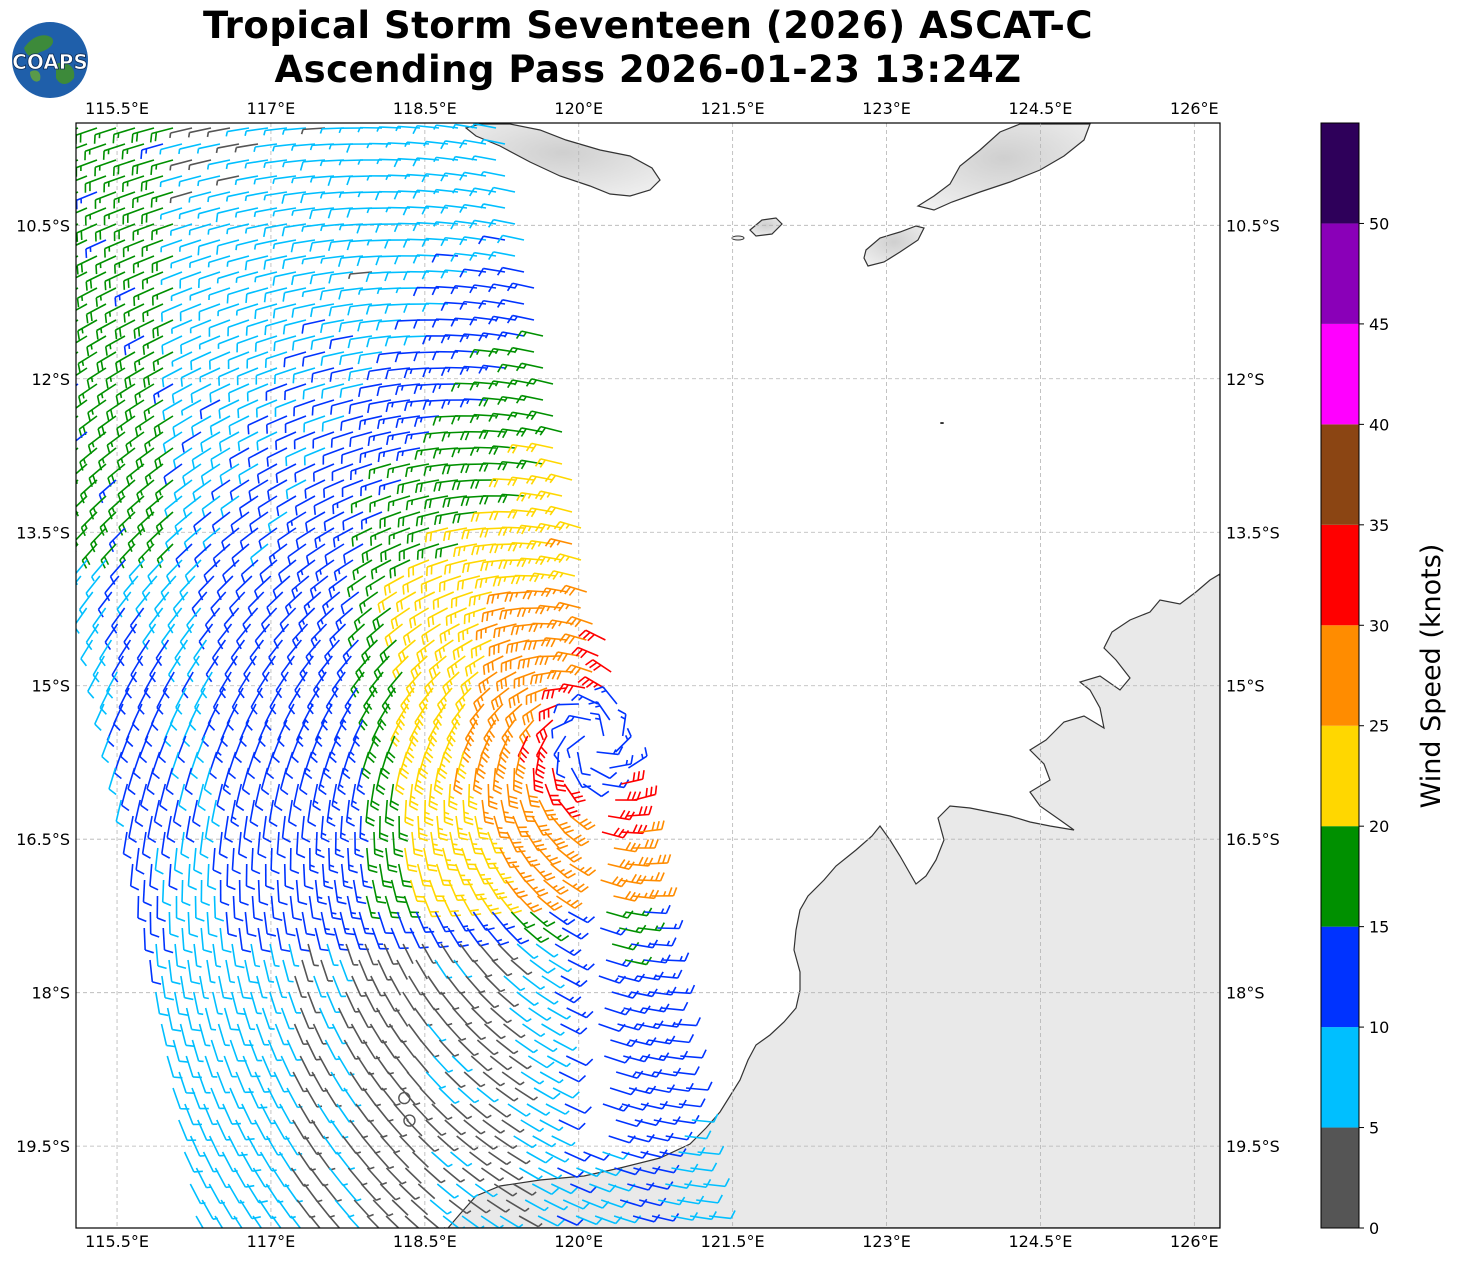 This screenshot has width=1458, height=1264. I want to click on x-tick-label-top: 120°E, so click(578, 108).